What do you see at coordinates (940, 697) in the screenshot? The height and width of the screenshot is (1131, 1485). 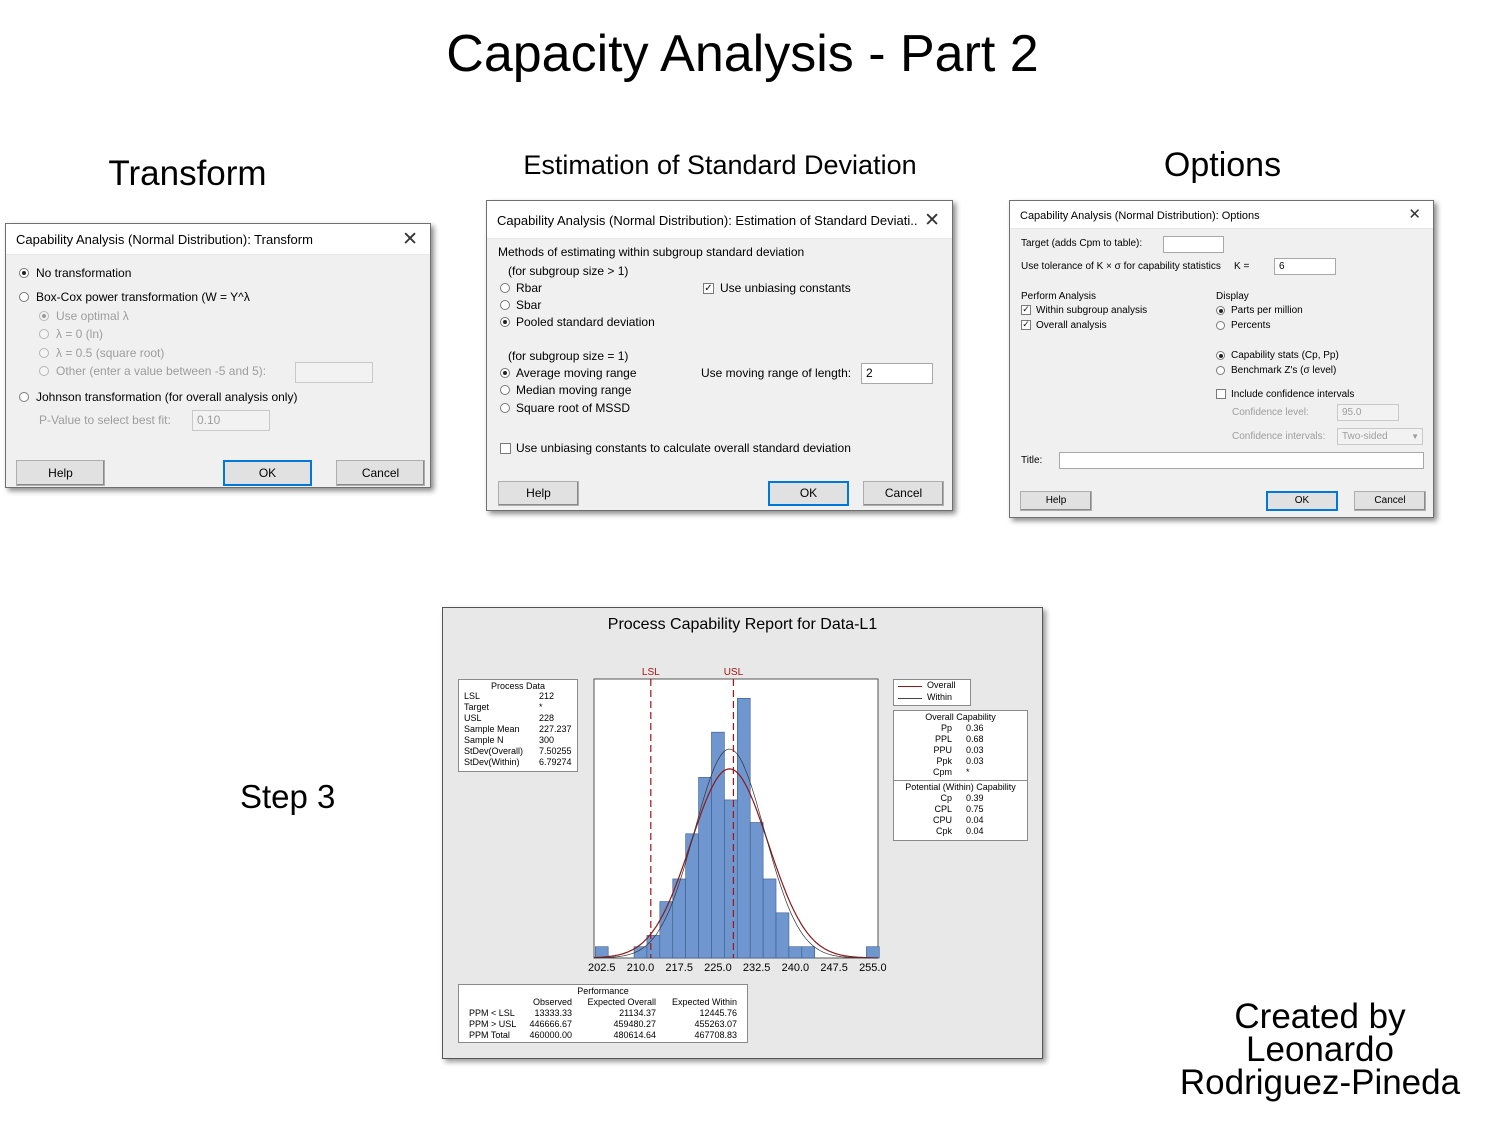 I see `legend-within-label: Within` at bounding box center [940, 697].